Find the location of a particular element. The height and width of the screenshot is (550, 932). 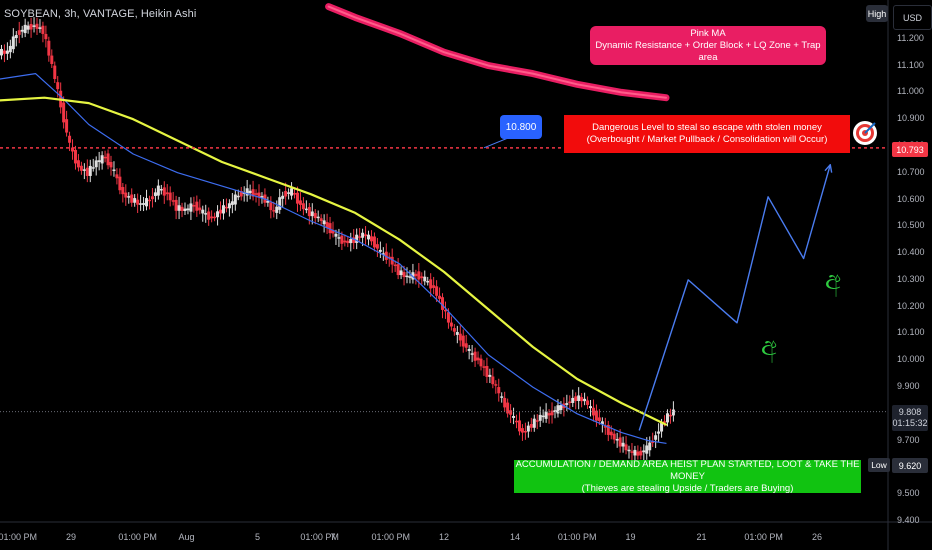

y-axis-tick-label: 10.200 is located at coordinates (911, 305).